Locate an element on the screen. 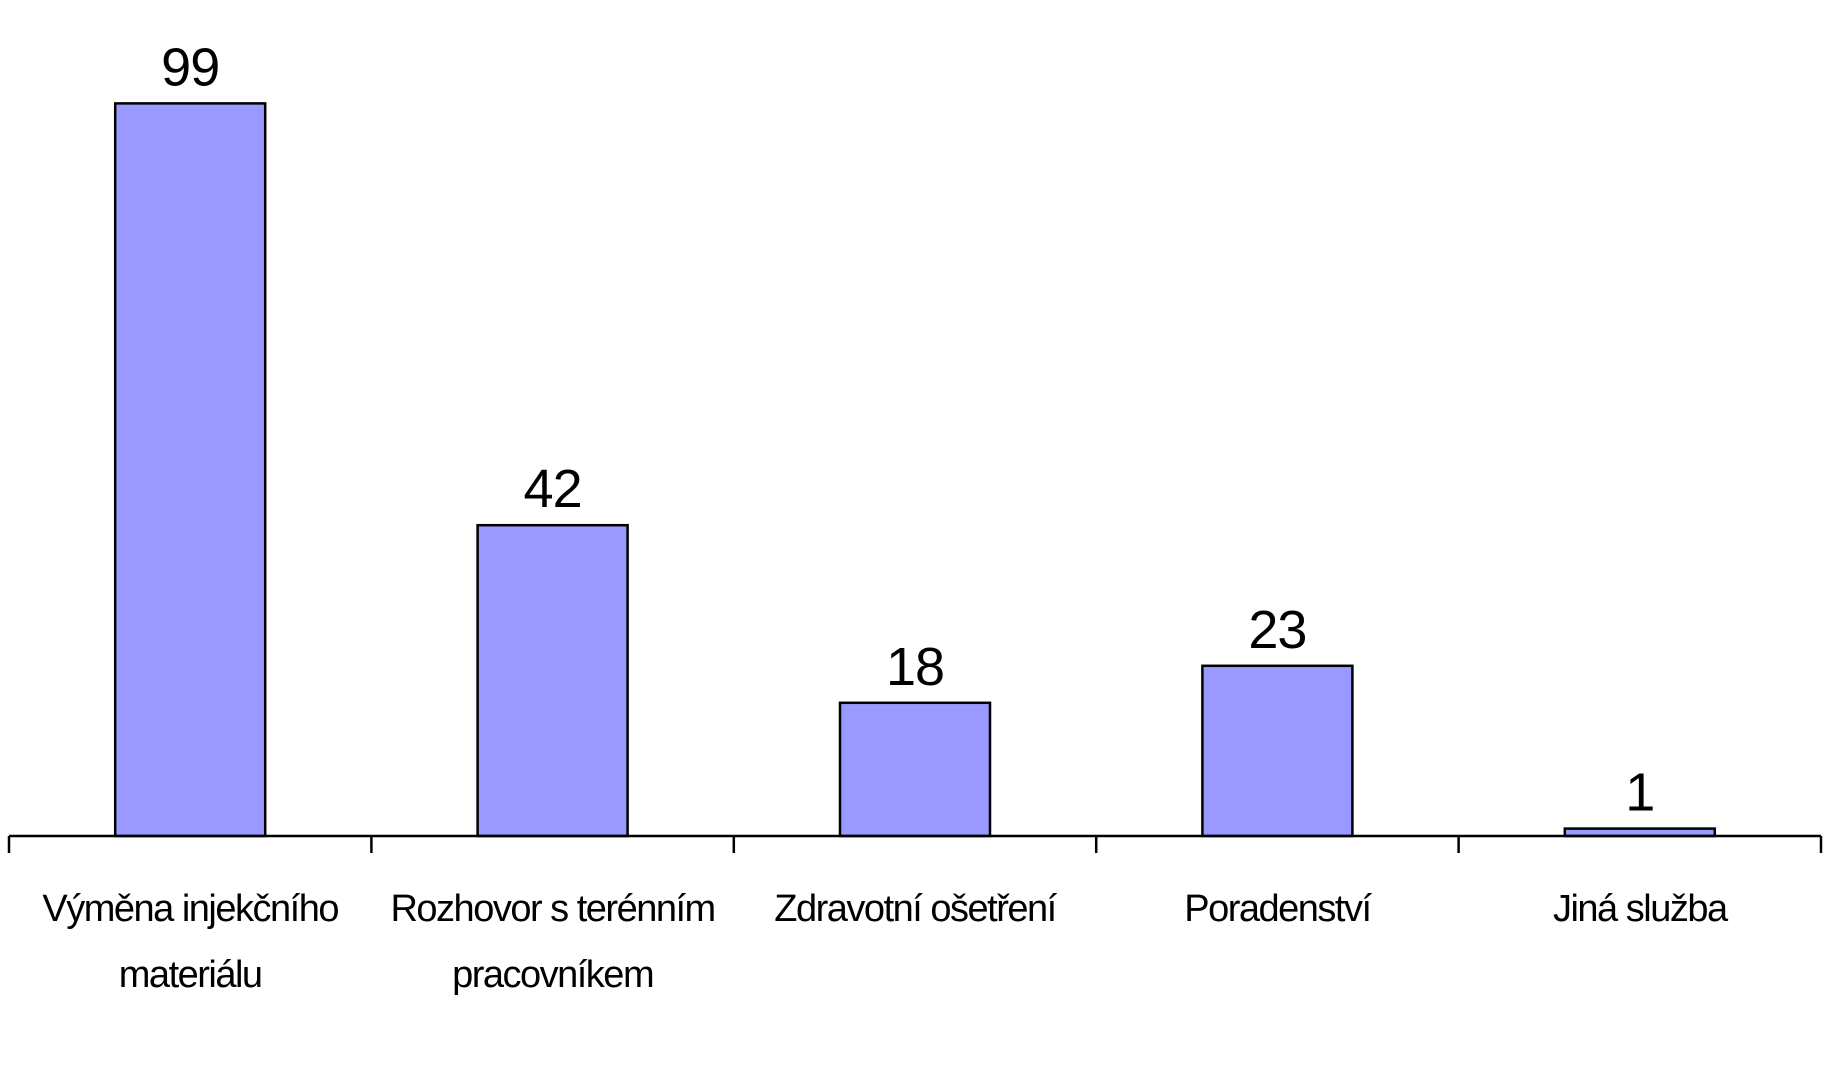  value-label: 18 is located at coordinates (915, 667).